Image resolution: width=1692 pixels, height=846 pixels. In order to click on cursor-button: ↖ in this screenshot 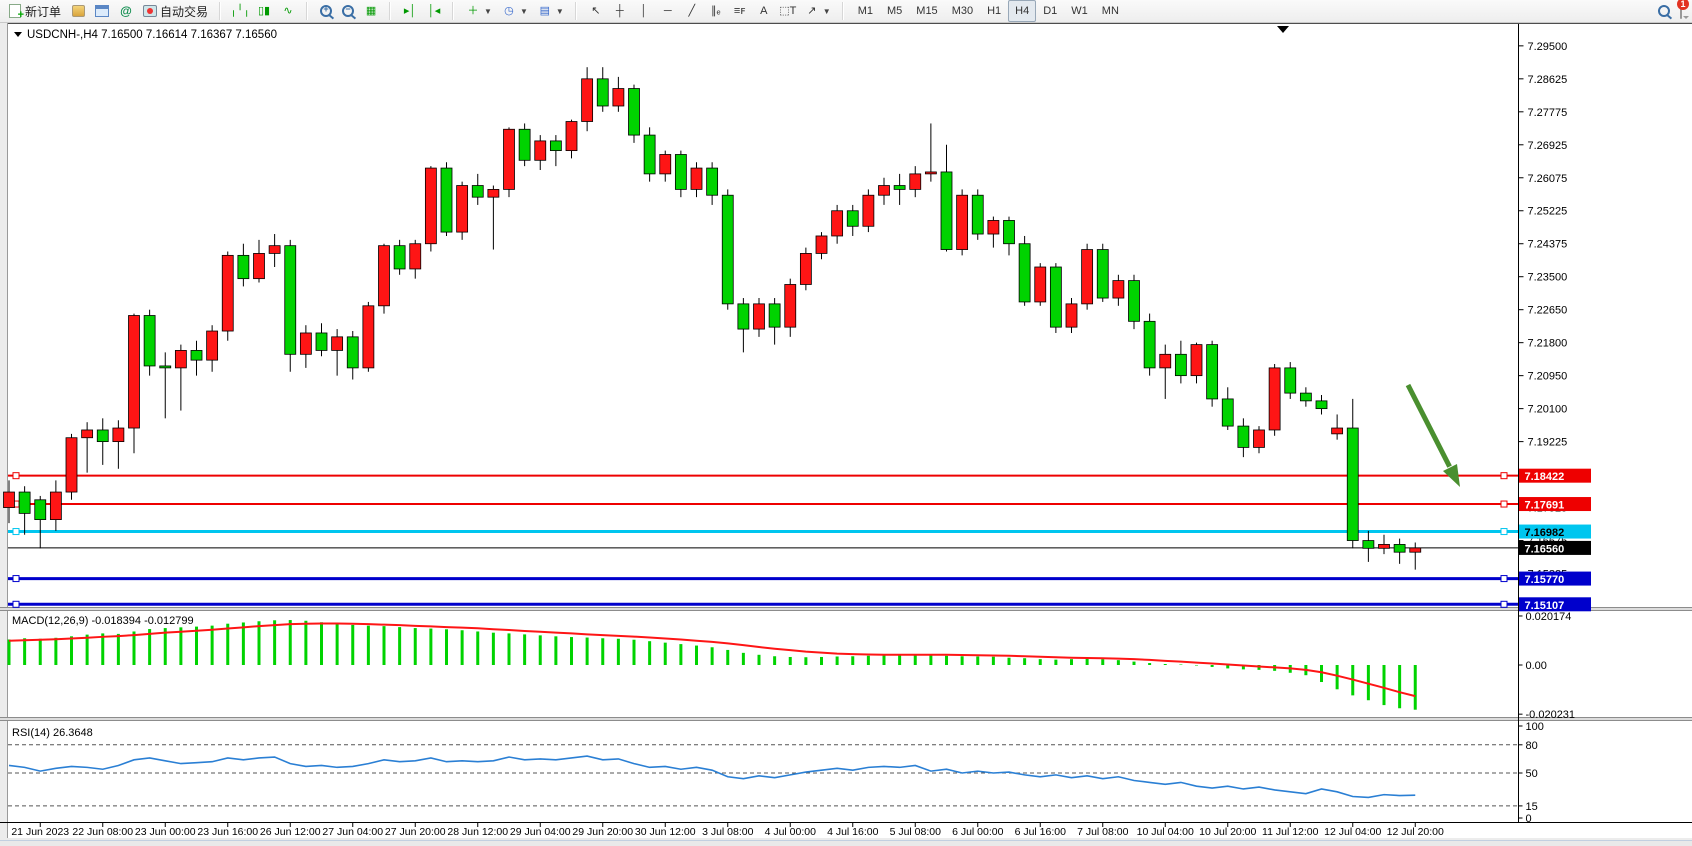, I will do `click(596, 11)`.